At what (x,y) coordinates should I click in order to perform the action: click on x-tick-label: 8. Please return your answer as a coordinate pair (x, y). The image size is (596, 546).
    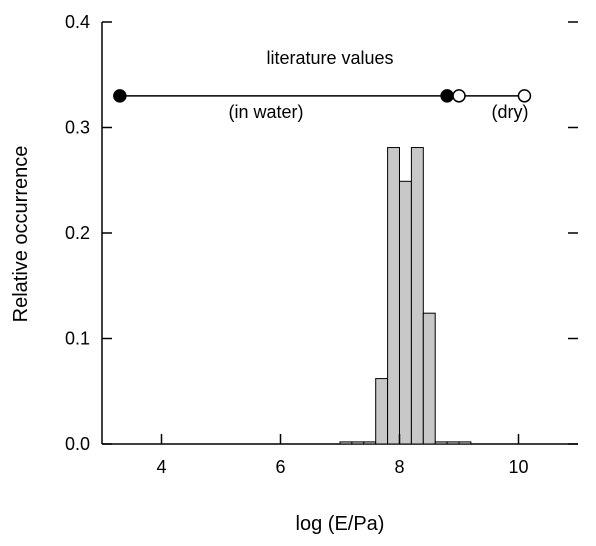
    Looking at the image, I should click on (399, 467).